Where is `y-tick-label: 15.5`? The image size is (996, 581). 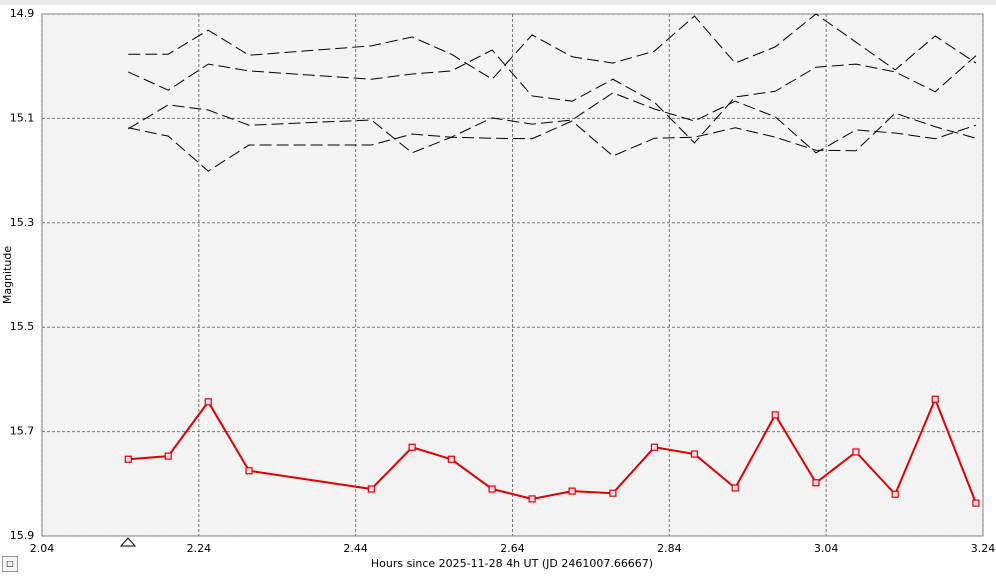 y-tick-label: 15.5 is located at coordinates (22, 326).